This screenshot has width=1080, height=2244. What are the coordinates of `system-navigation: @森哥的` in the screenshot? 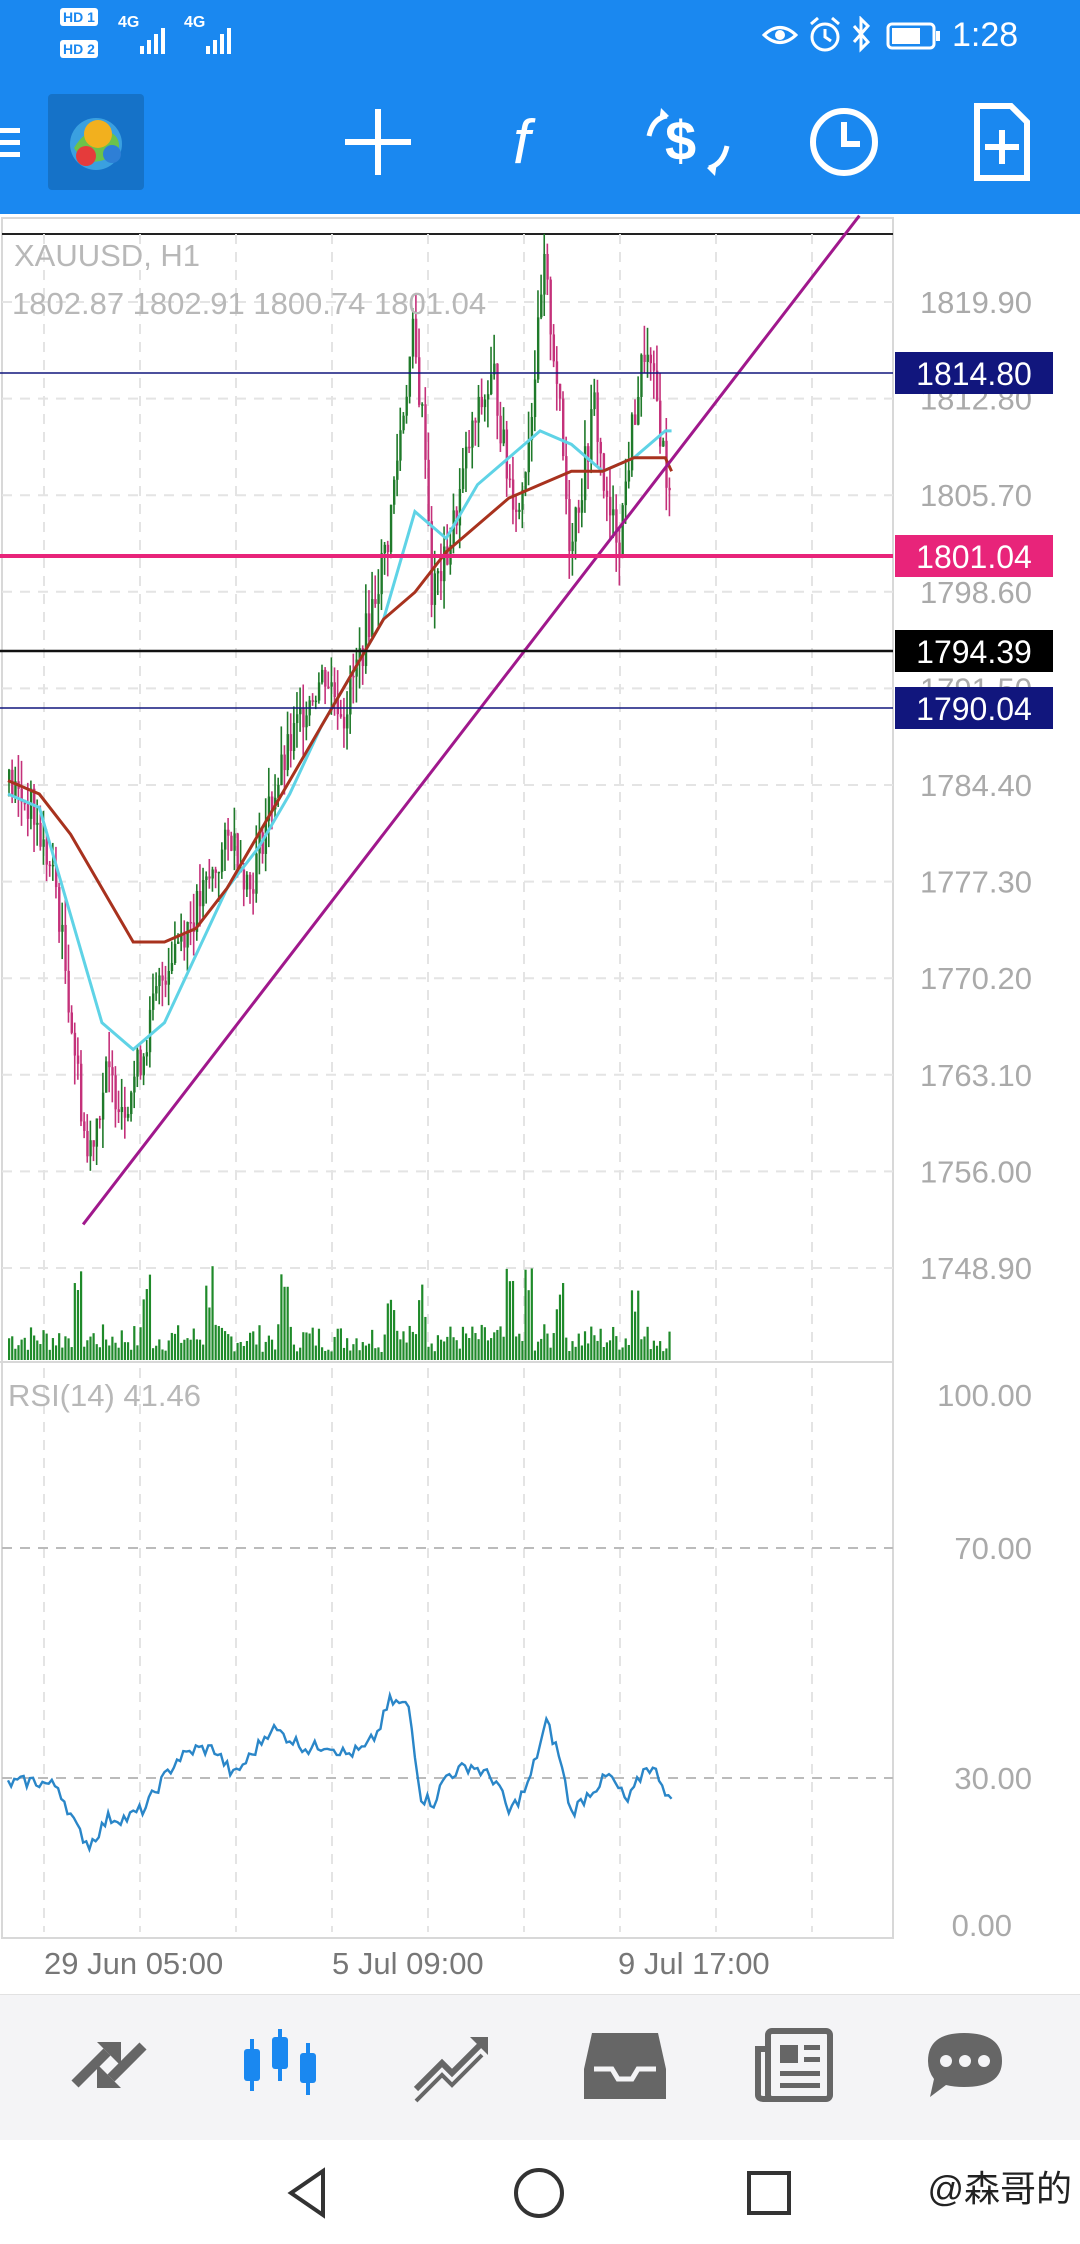 It's located at (540, 2192).